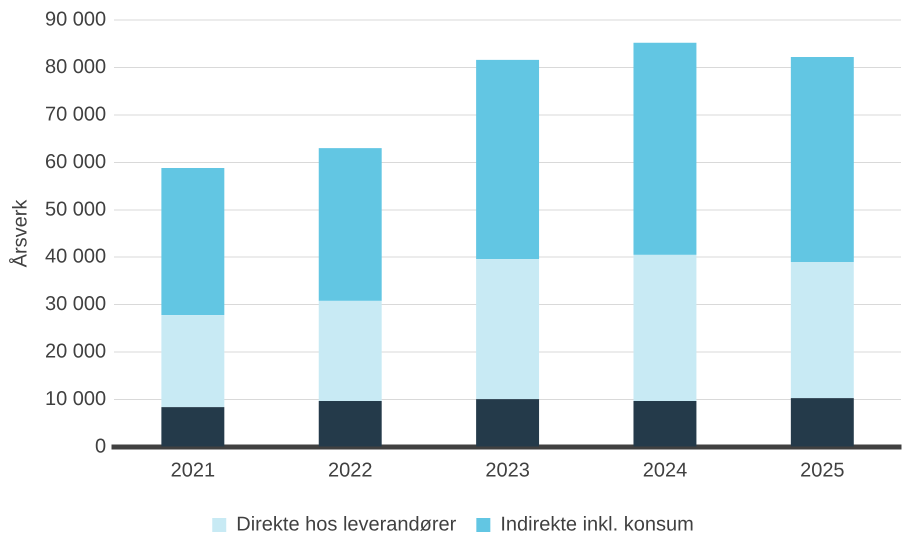 The height and width of the screenshot is (545, 911). I want to click on legend-label: Direkte hos leverandører, so click(346, 525).